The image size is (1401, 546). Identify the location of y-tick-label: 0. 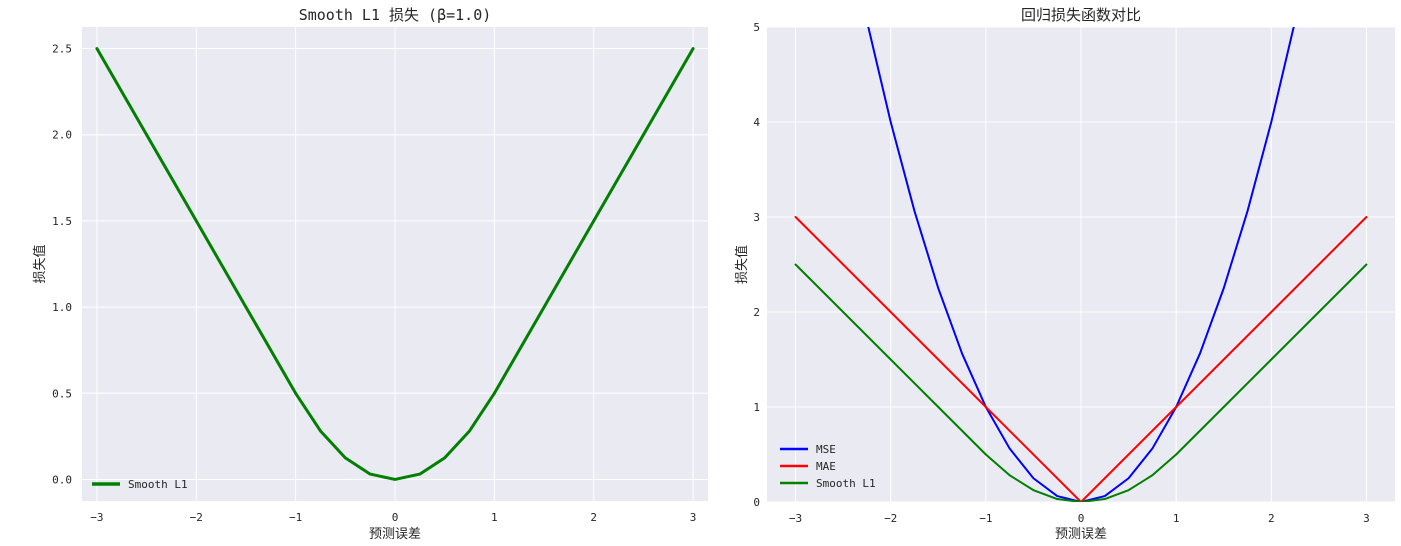
(756, 502).